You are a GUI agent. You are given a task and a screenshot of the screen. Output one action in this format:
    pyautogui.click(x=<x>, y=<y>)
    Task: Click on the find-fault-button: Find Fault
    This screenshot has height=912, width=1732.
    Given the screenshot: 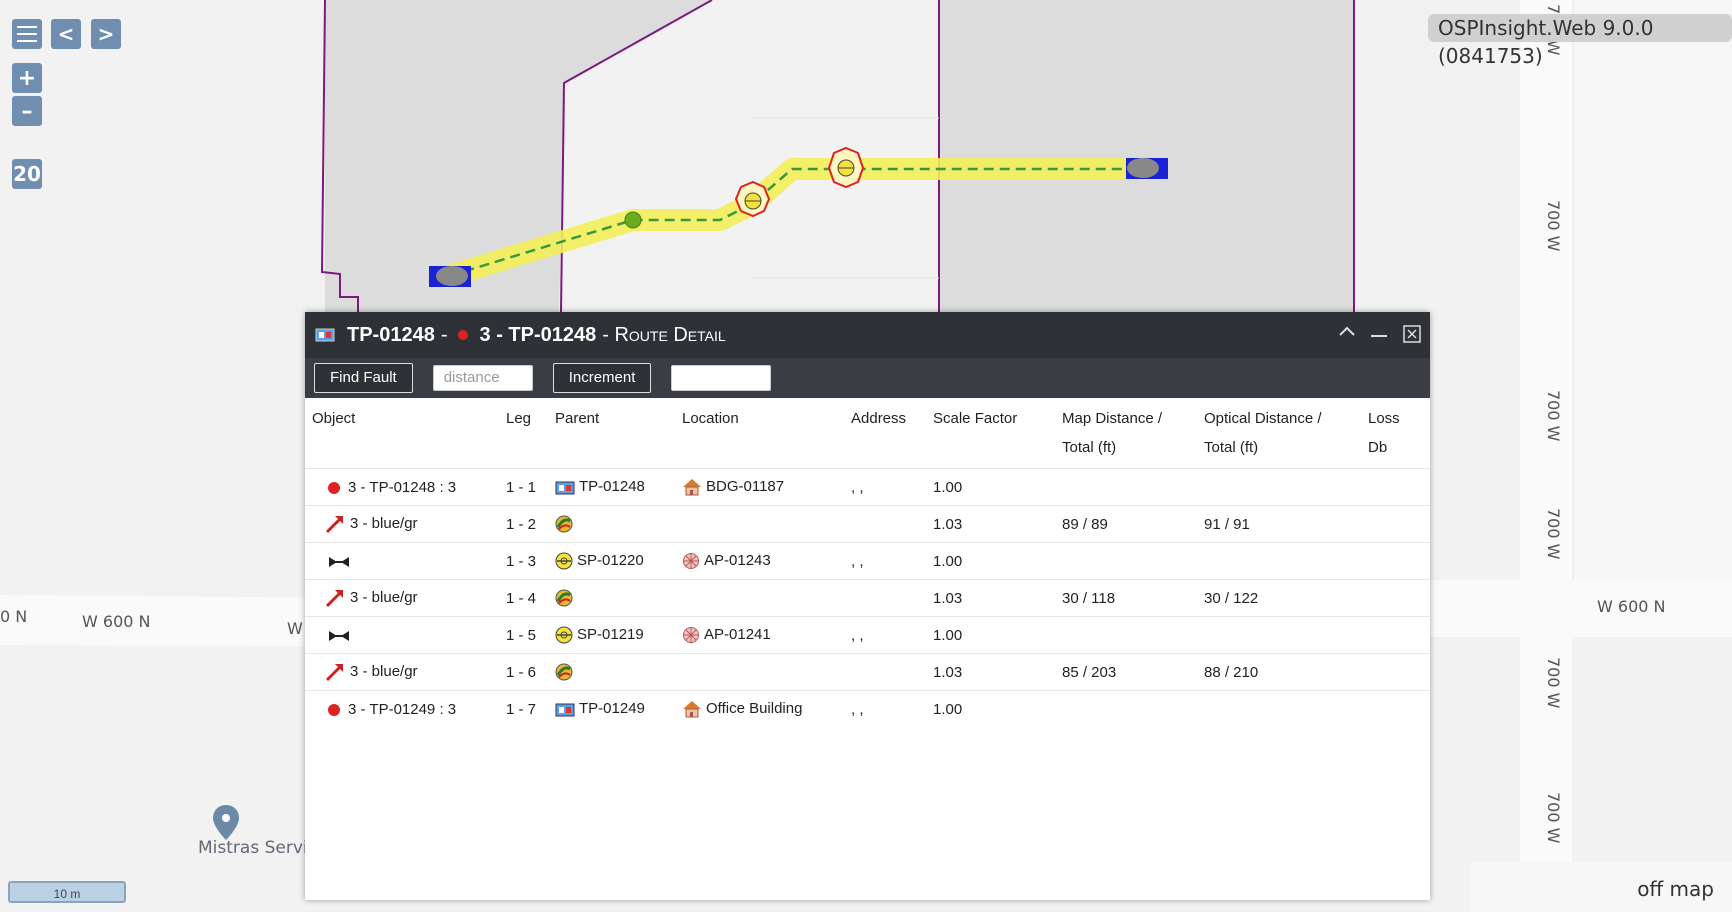 What is the action you would take?
    pyautogui.click(x=363, y=378)
    